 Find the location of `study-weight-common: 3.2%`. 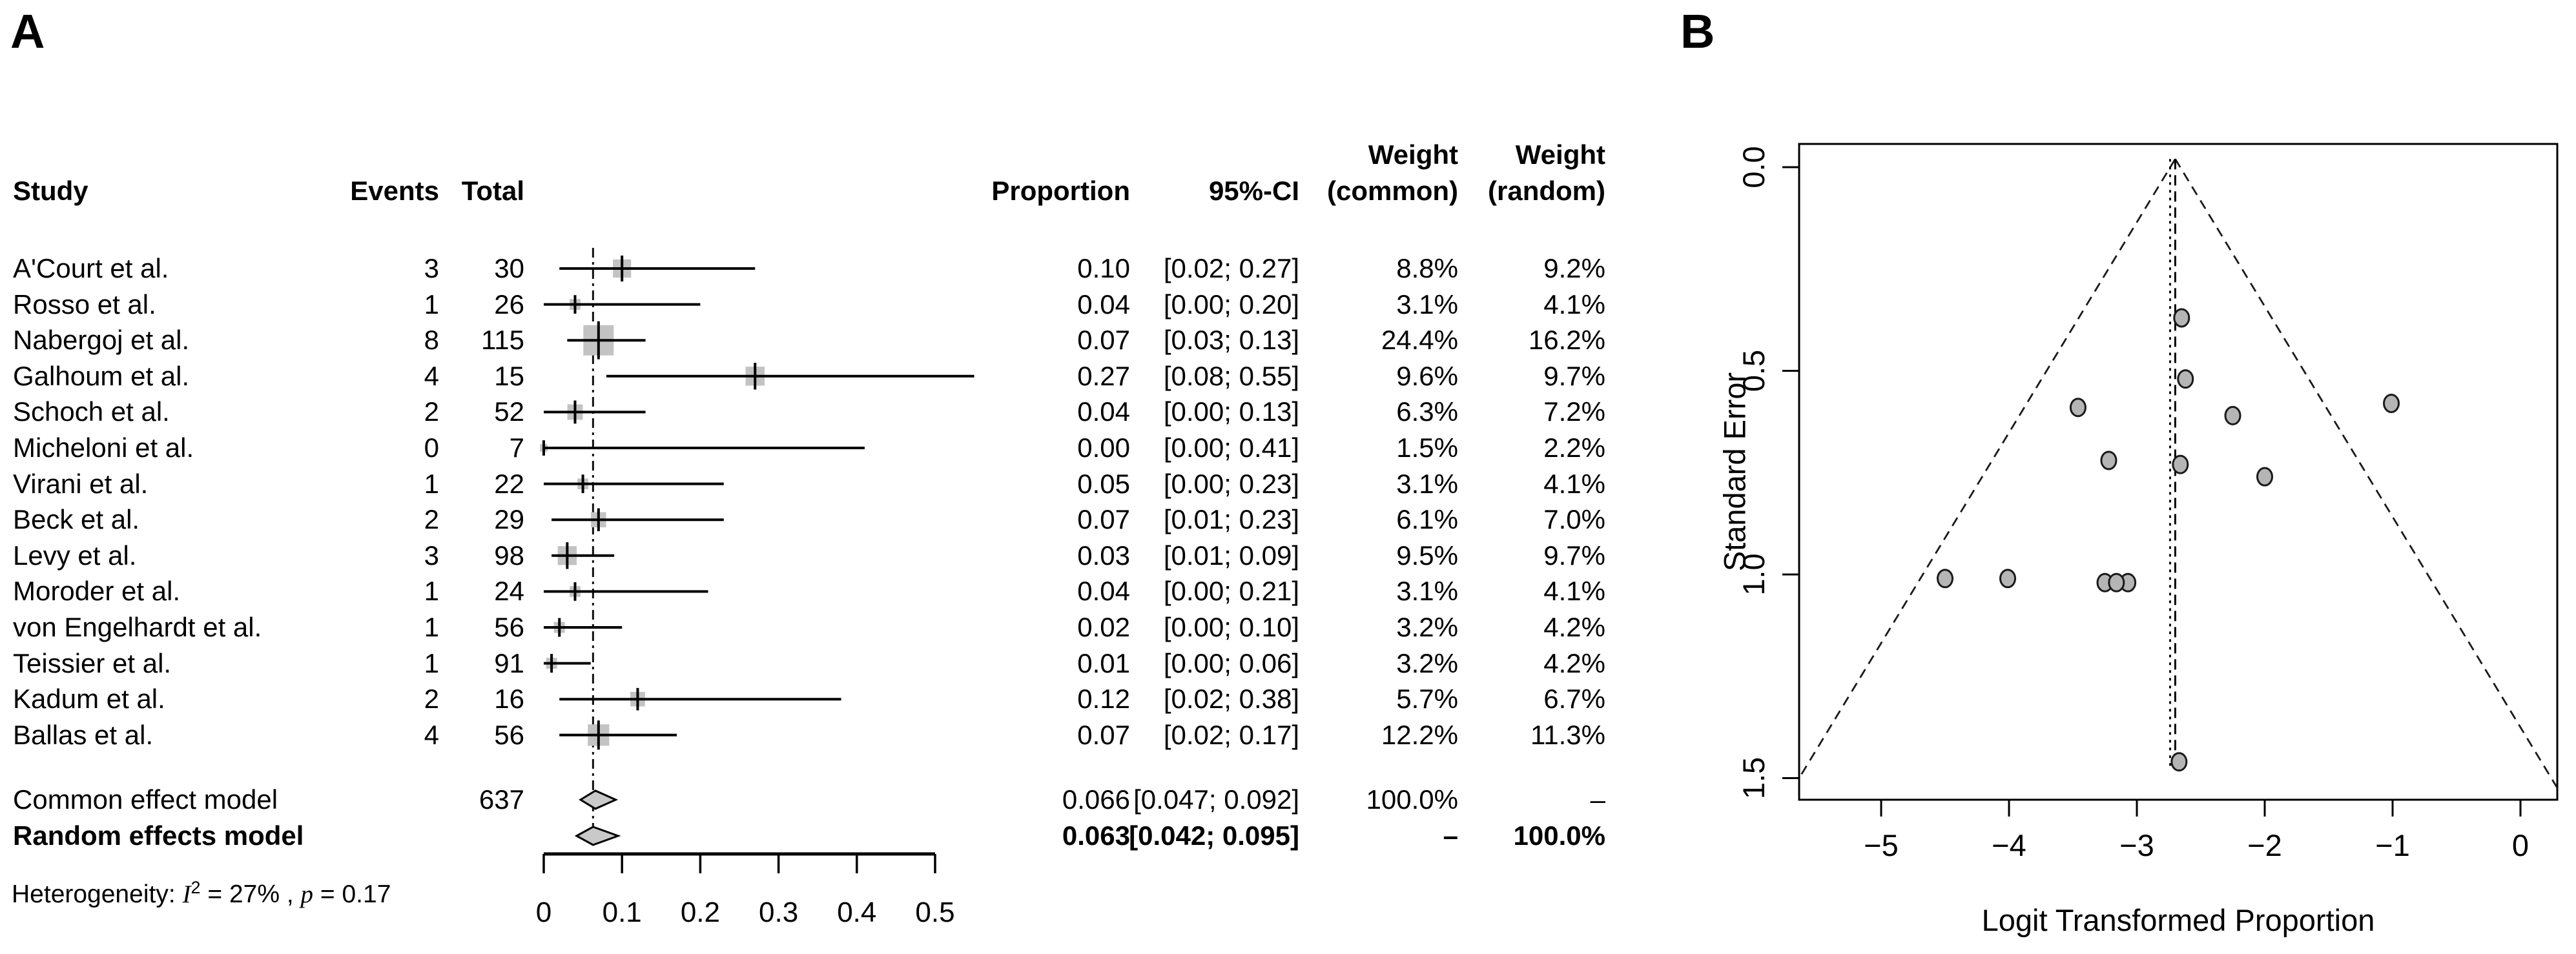

study-weight-common: 3.2% is located at coordinates (1427, 662).